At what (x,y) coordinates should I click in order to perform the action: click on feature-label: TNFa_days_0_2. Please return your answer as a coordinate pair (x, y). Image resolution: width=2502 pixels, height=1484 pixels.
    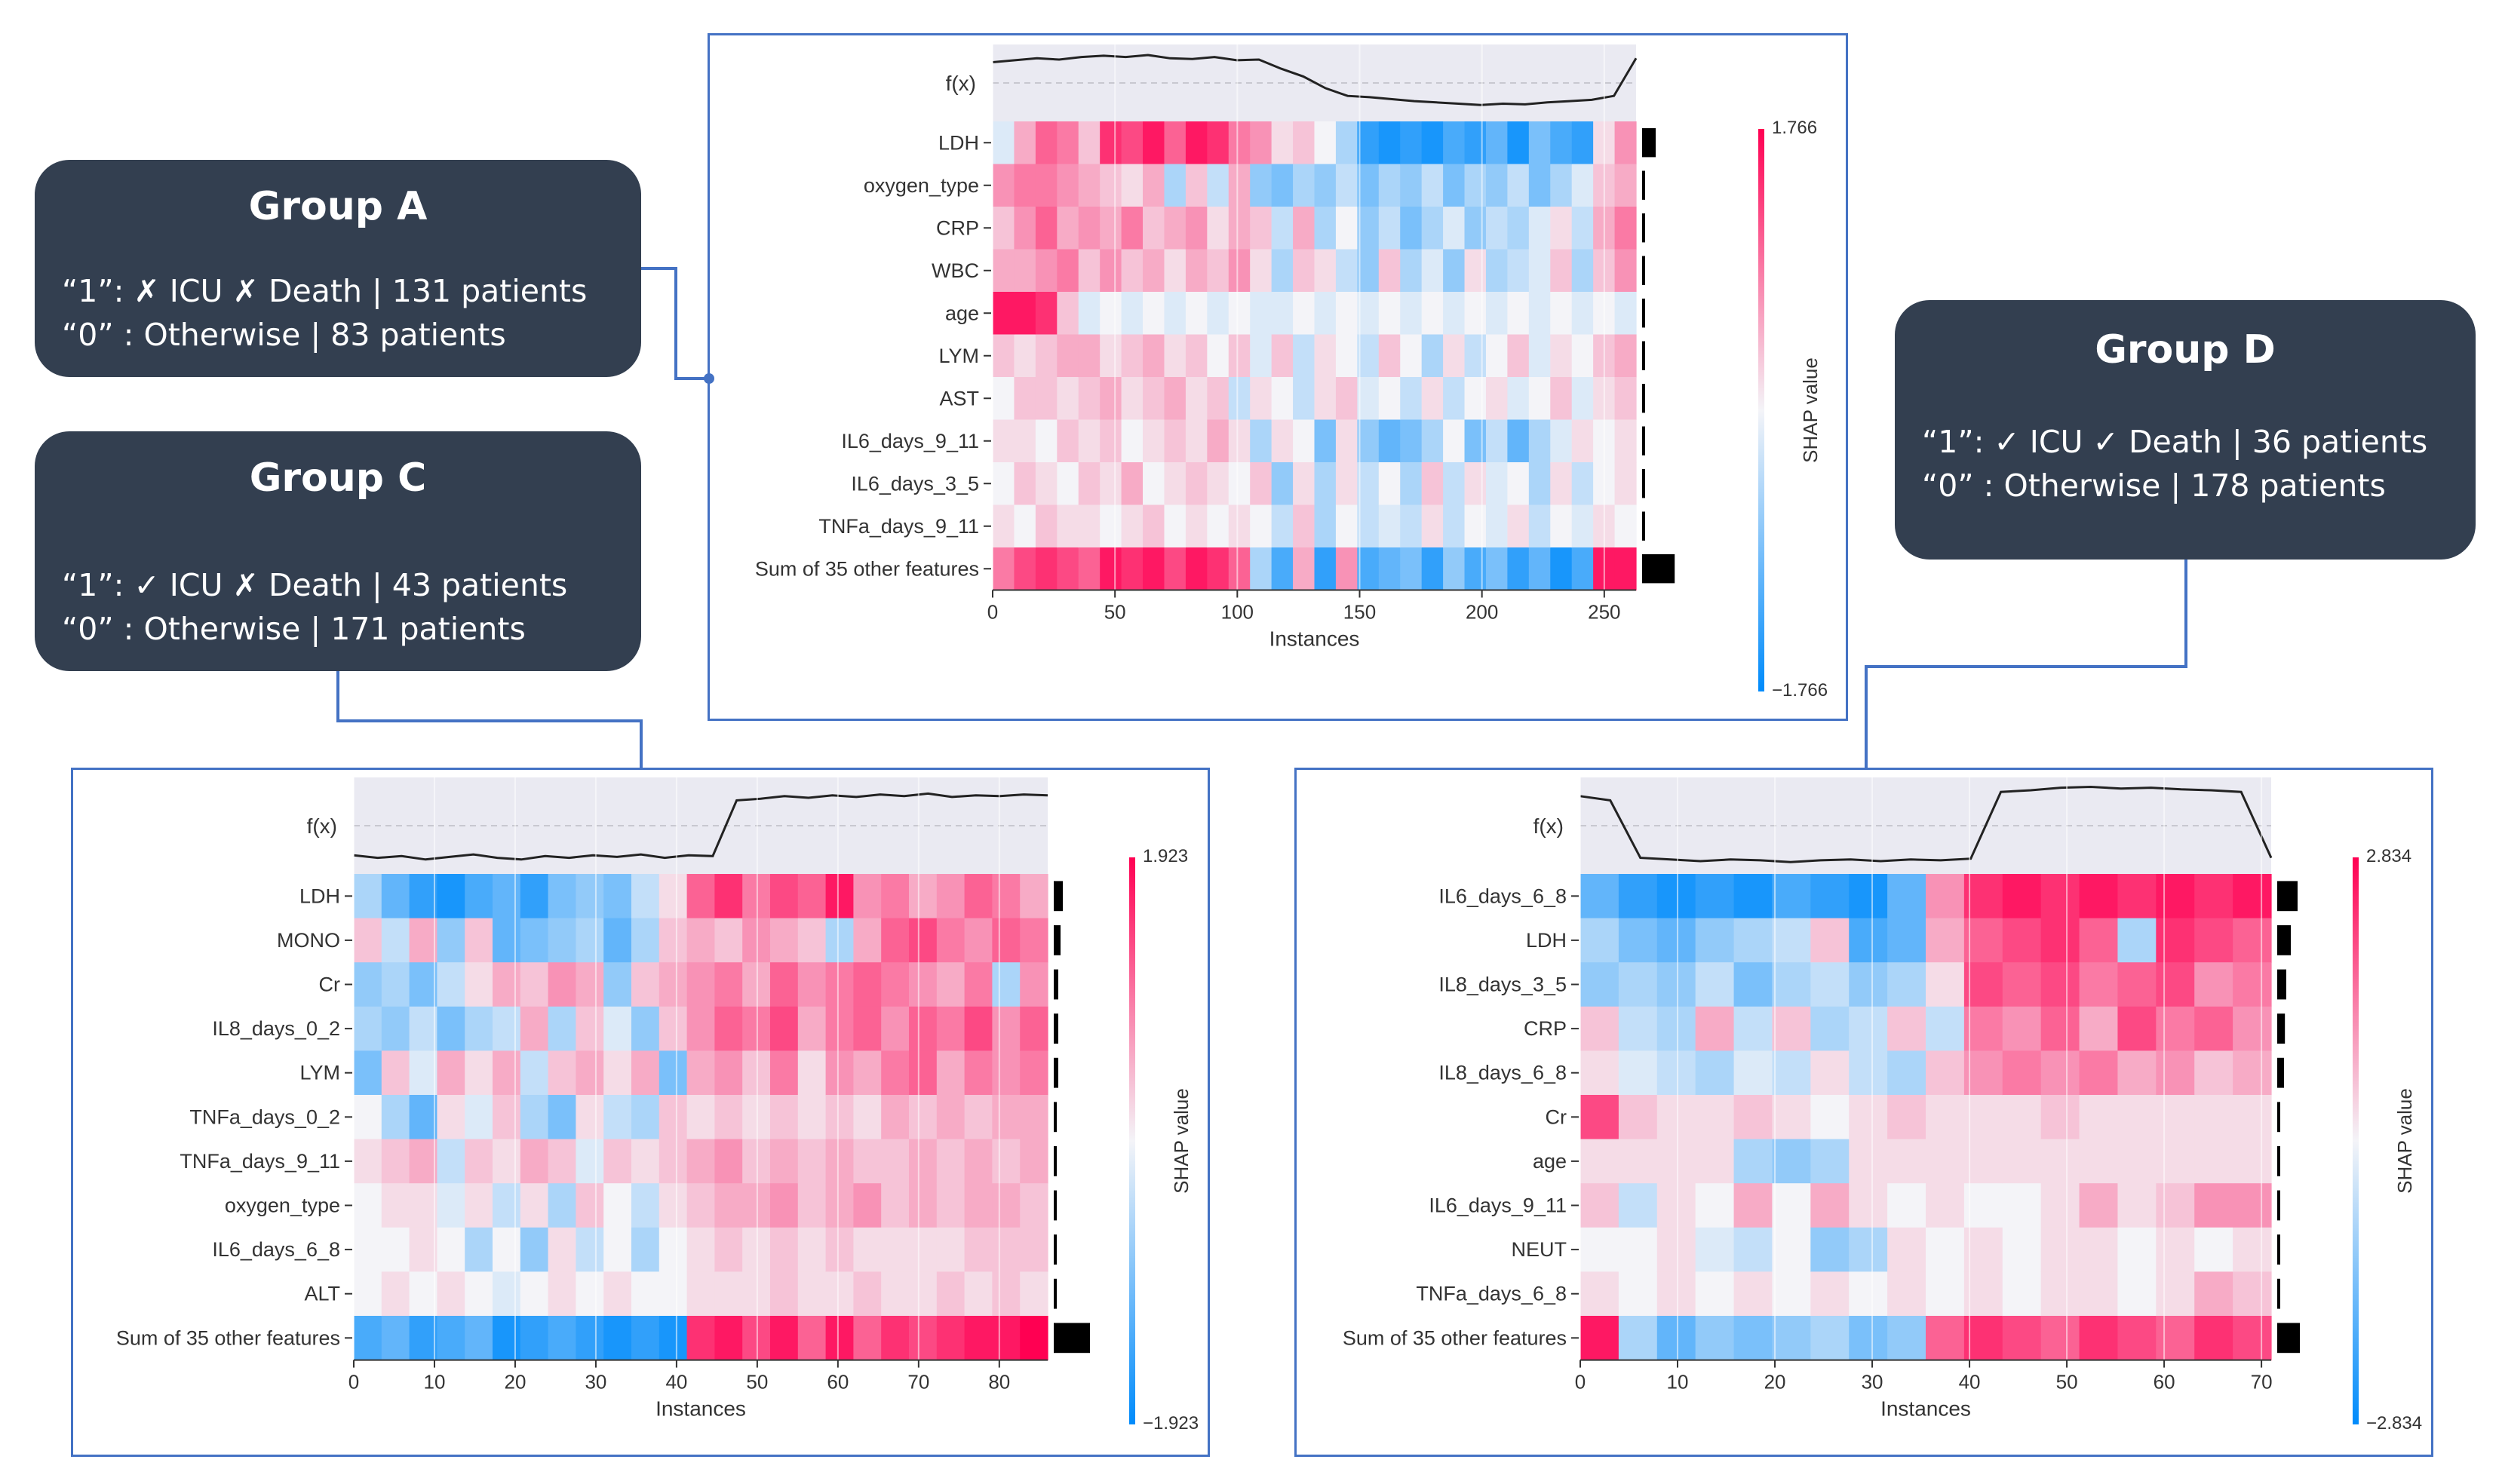
    Looking at the image, I should click on (264, 1116).